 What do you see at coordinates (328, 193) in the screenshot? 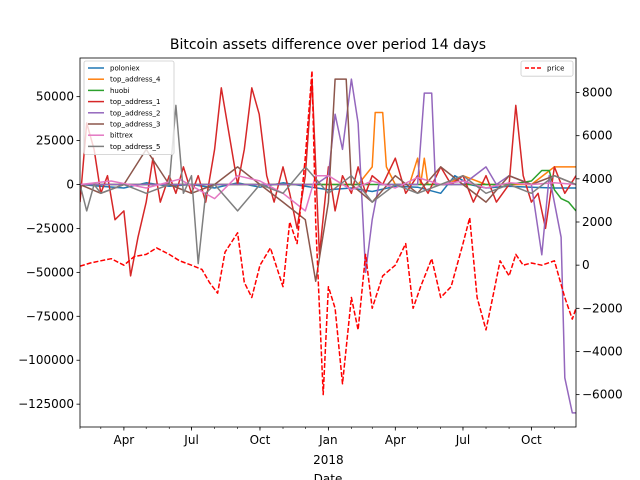
I see `series-line-bittrex` at bounding box center [328, 193].